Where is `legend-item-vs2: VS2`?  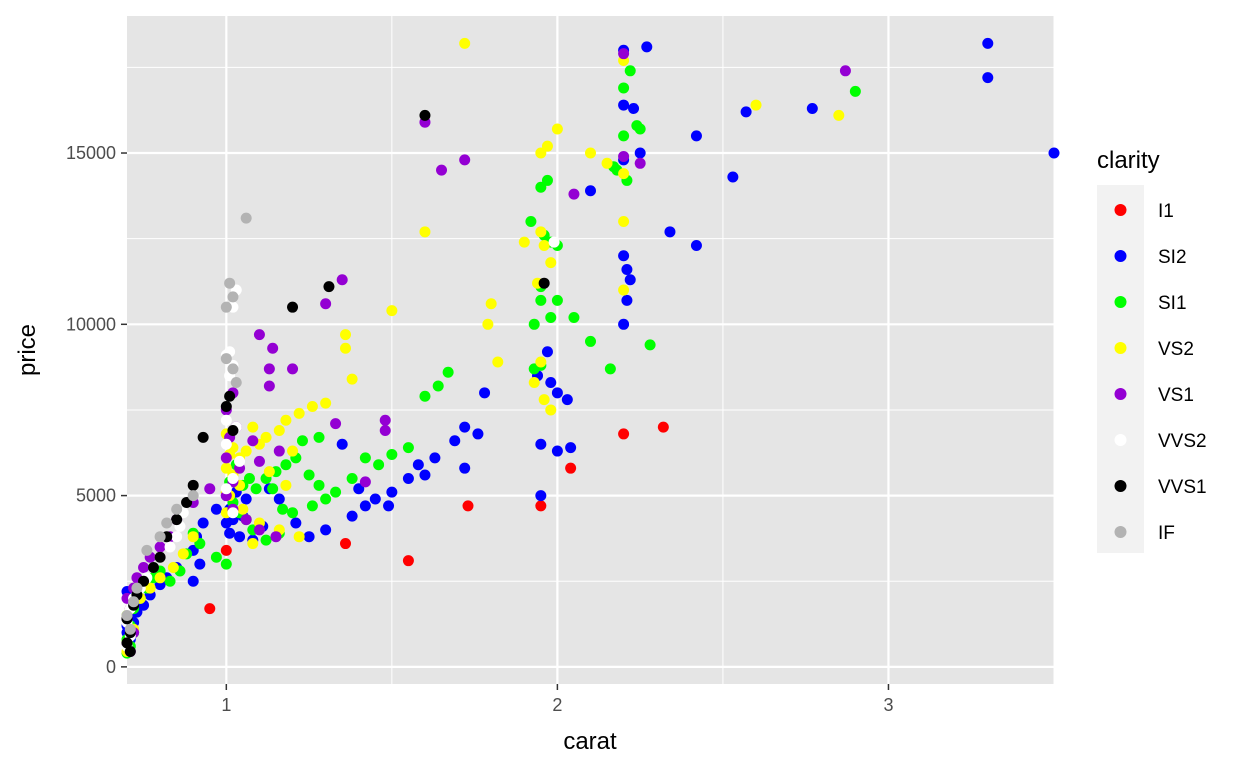 legend-item-vs2: VS2 is located at coordinates (1154, 349).